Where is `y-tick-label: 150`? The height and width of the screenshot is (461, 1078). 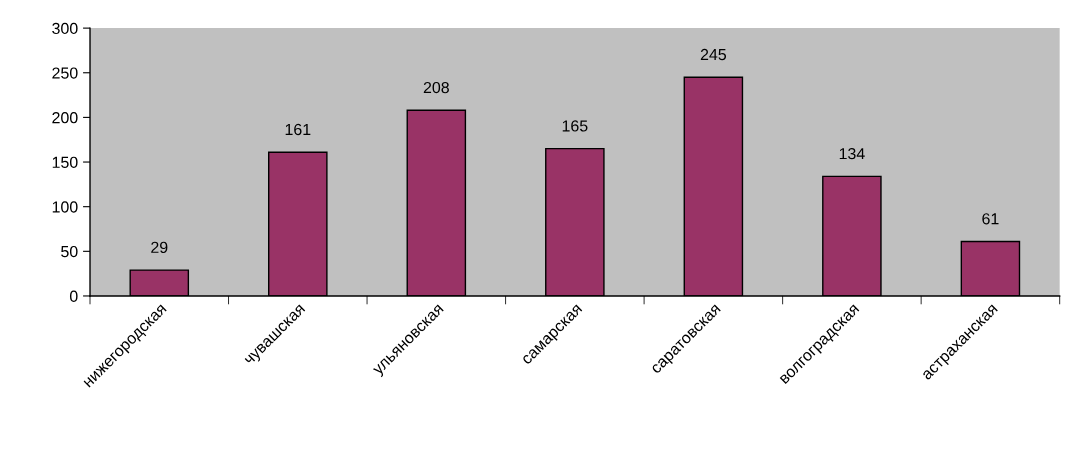
y-tick-label: 150 is located at coordinates (65, 162).